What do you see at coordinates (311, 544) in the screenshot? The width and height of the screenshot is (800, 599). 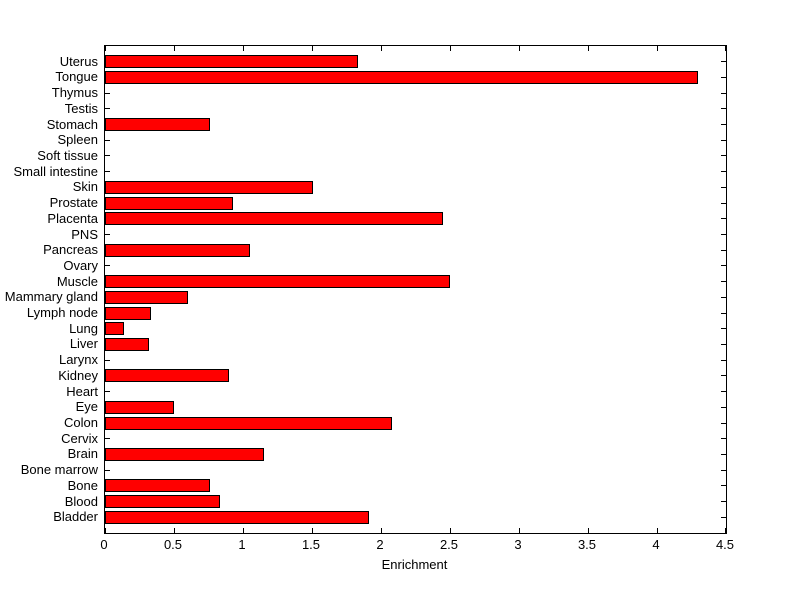 I see `x-tick-label: 1.5` at bounding box center [311, 544].